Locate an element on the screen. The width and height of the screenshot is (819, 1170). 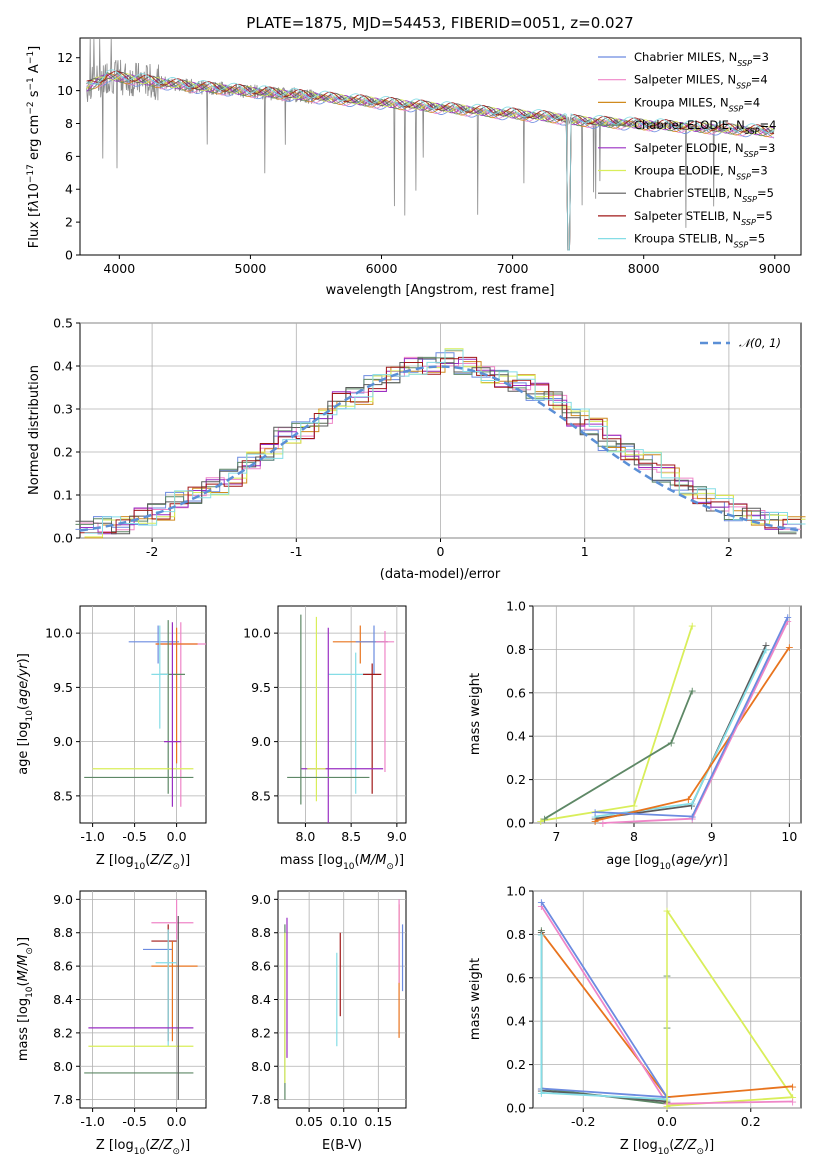
x-tick-label: 9 is located at coordinates (712, 836).